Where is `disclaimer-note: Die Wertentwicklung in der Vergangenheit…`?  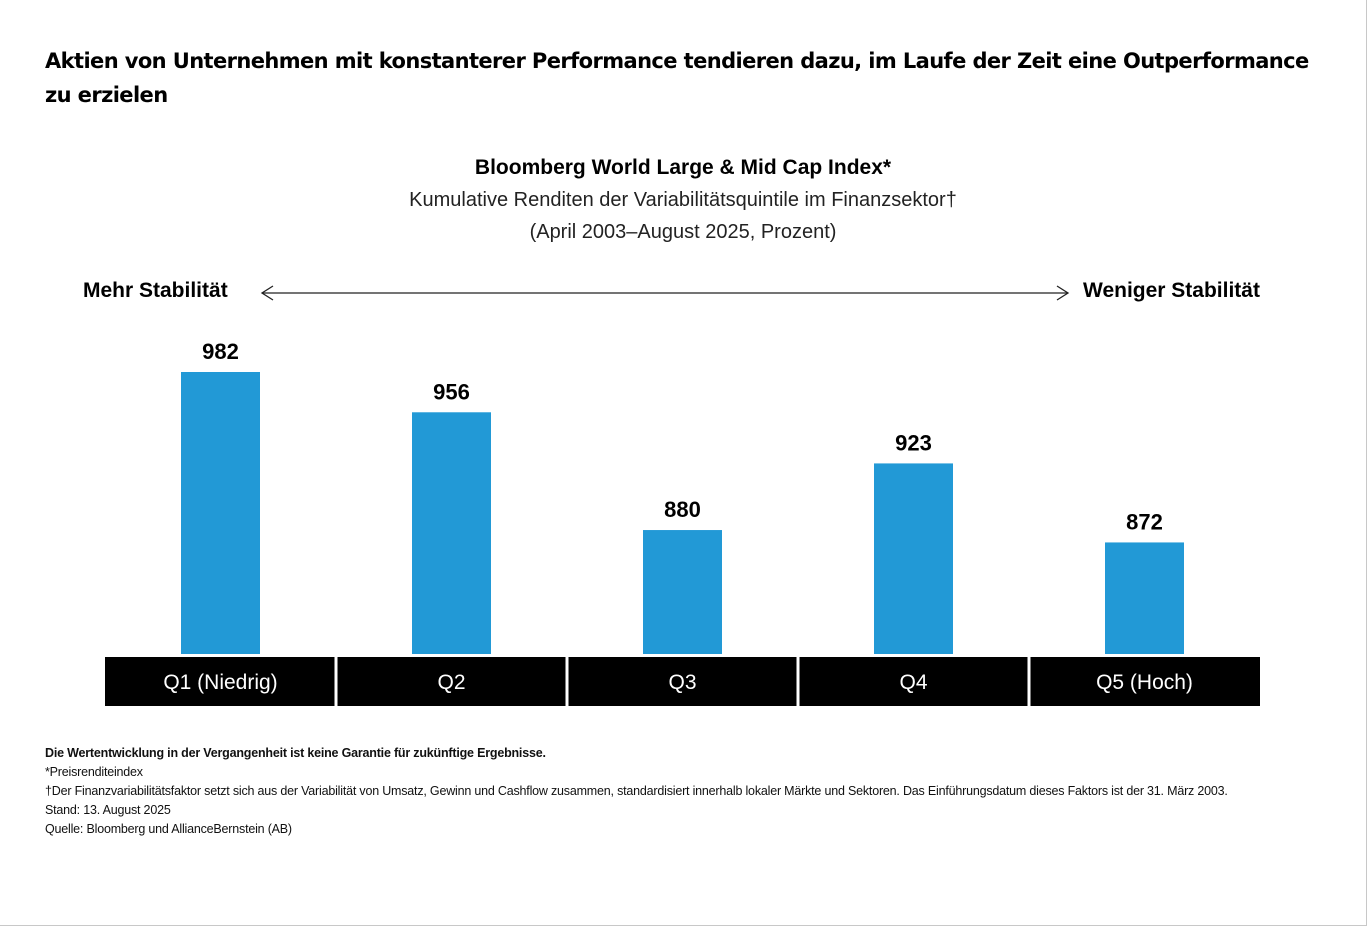 disclaimer-note: Die Wertentwicklung in der Vergangenheit… is located at coordinates (295, 753).